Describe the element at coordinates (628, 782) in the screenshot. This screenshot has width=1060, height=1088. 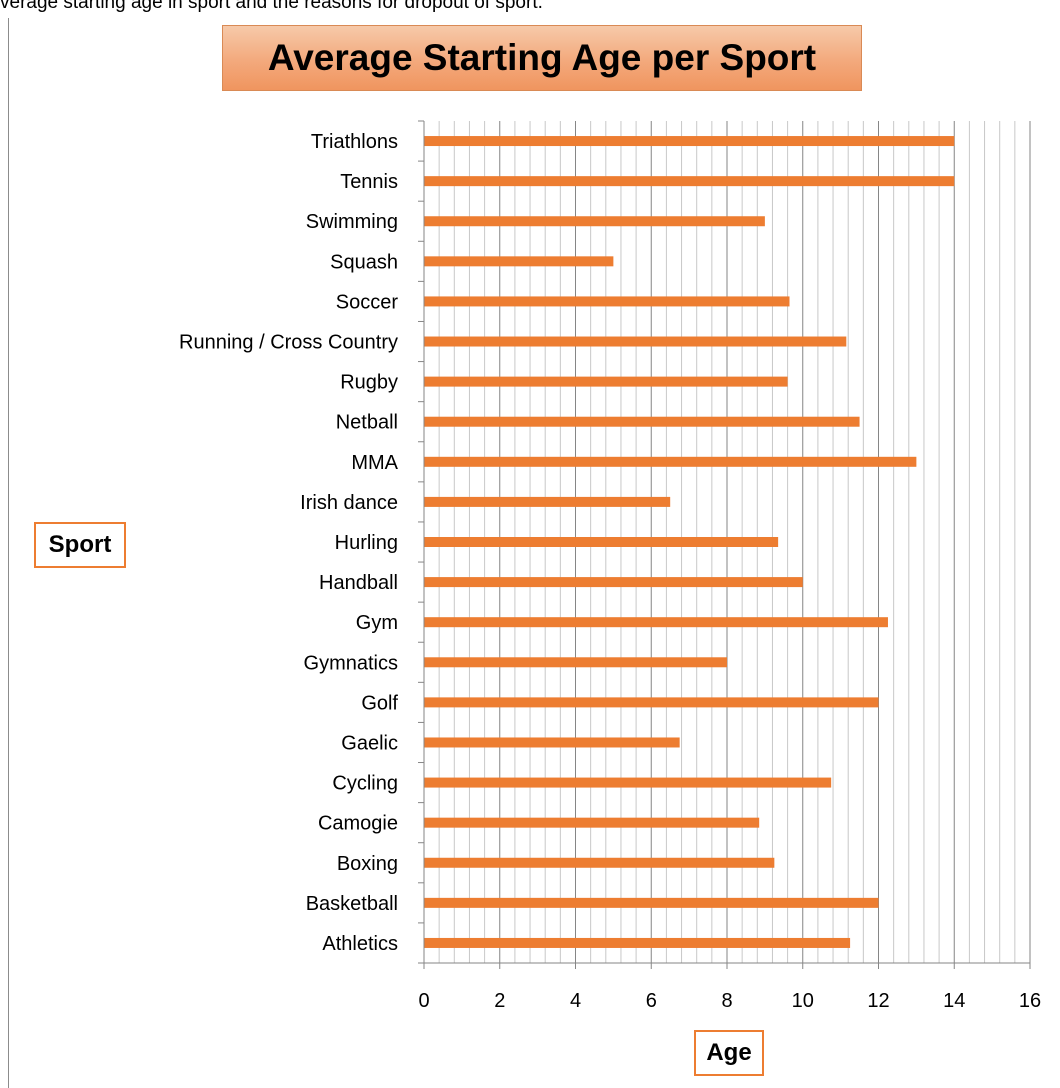
I see `bar-cycling` at that location.